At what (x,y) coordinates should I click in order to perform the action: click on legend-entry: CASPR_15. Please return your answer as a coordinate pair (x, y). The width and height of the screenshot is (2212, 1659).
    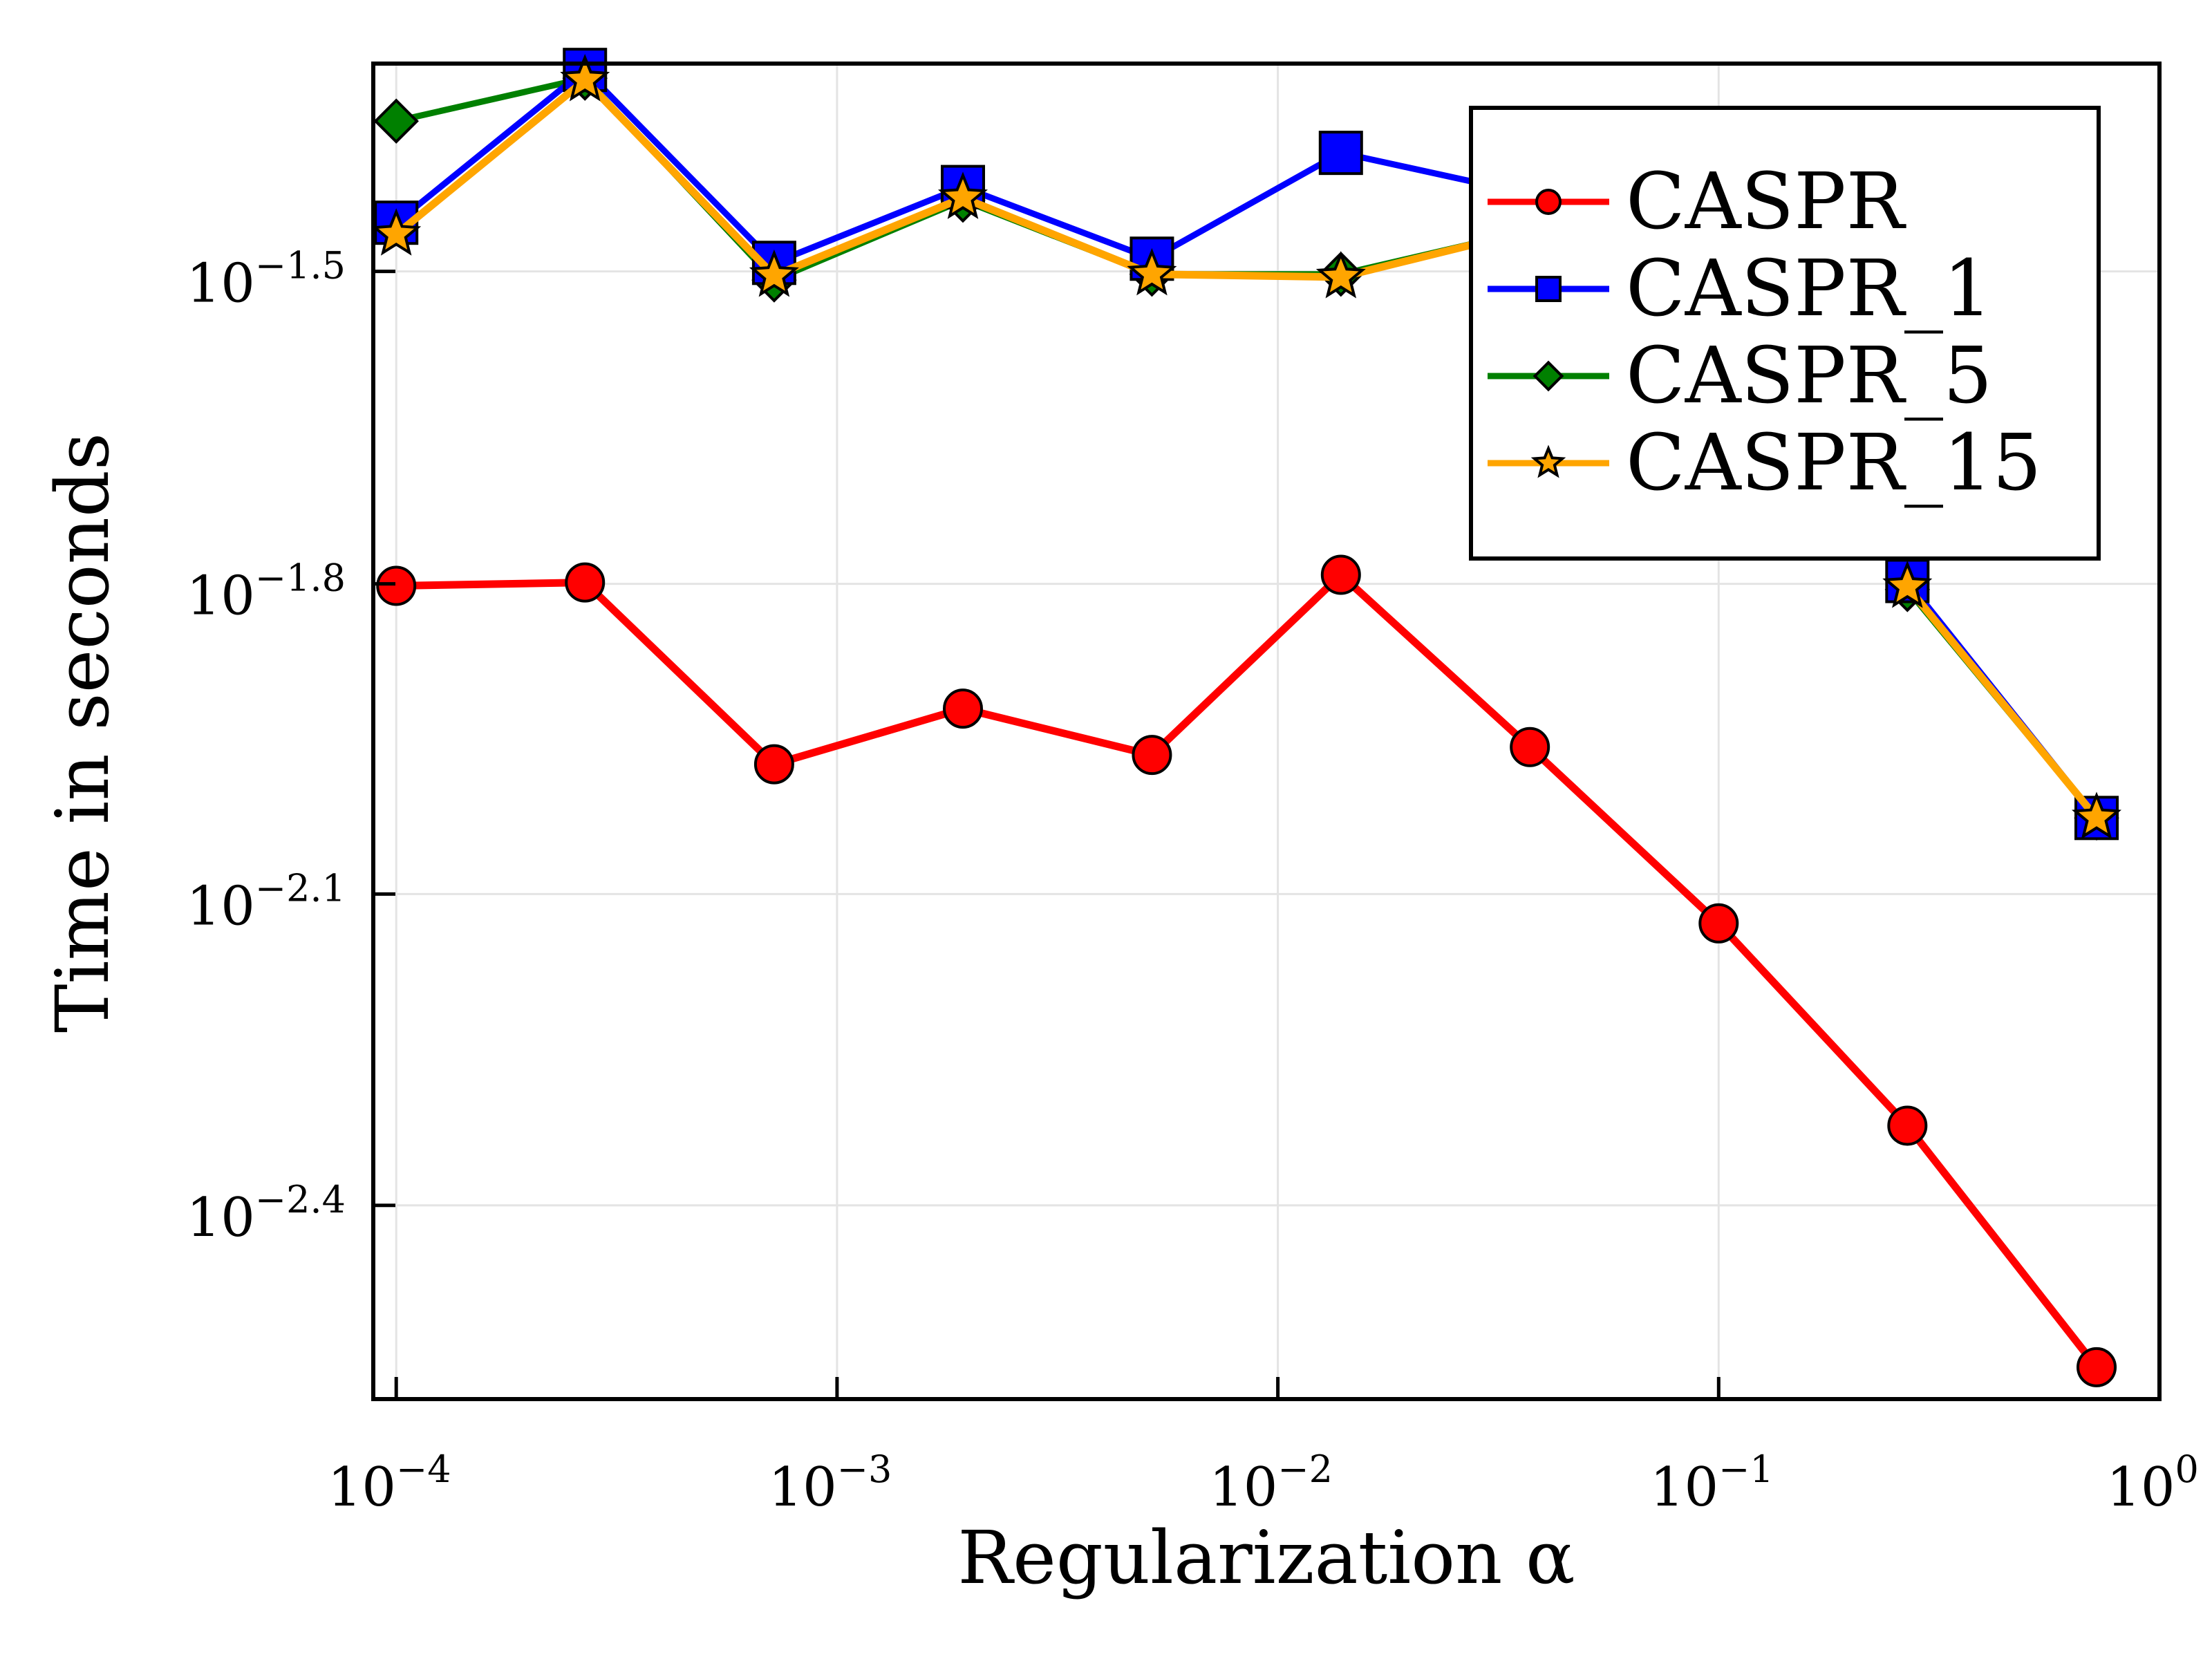
    Looking at the image, I should click on (1765, 463).